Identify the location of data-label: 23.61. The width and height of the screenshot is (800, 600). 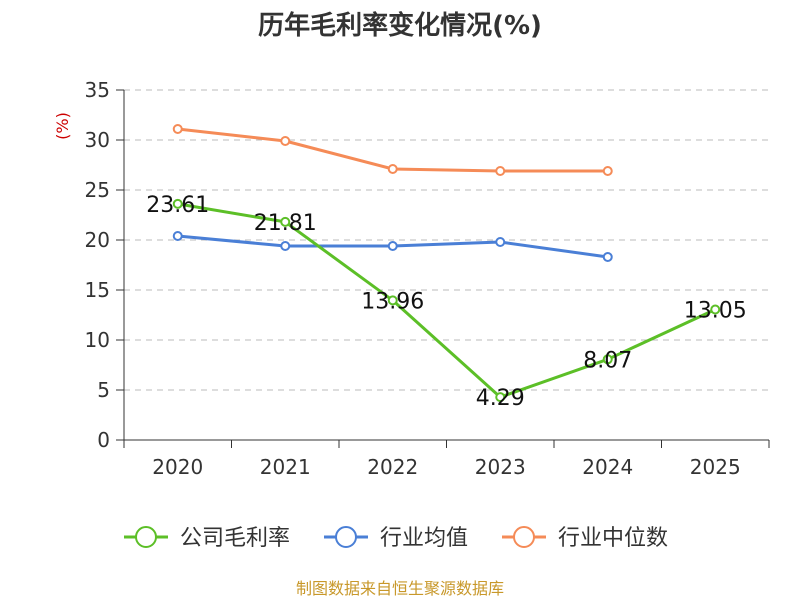
(177, 205).